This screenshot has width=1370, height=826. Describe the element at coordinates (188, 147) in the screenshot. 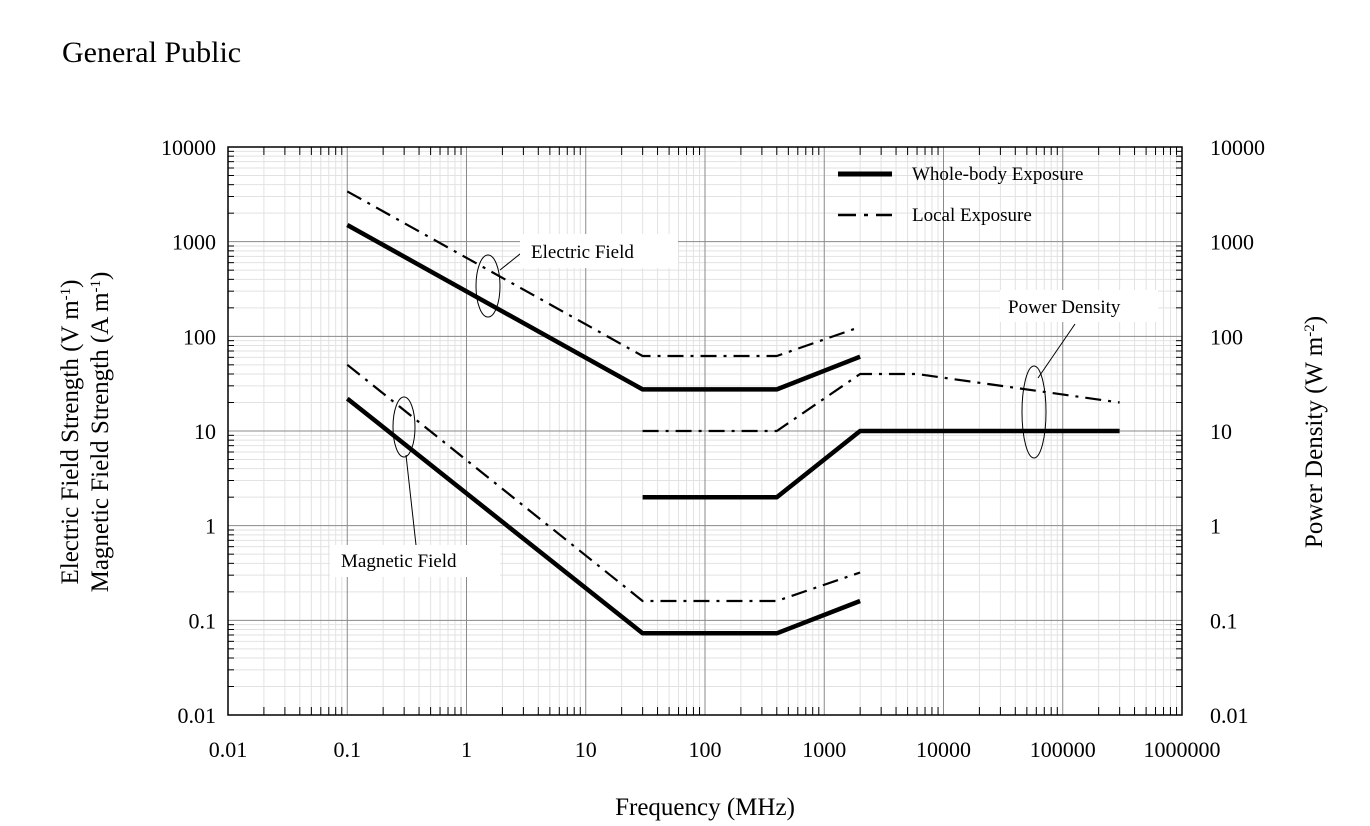

I see `y-tick-label: 10000` at that location.